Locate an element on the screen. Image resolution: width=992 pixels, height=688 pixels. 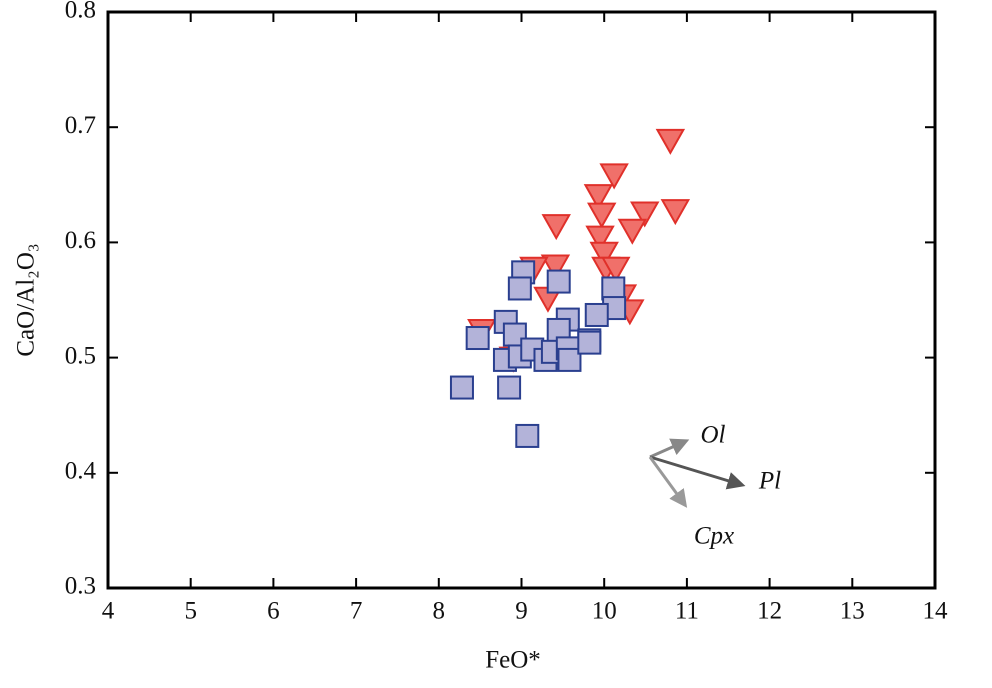
vector-arrows is located at coordinates (697, 473).